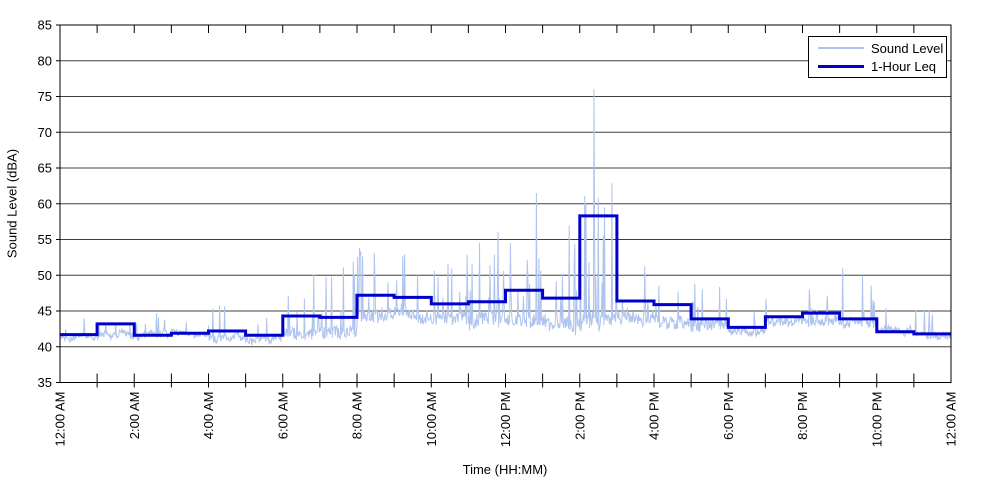 The height and width of the screenshot is (500, 1000). I want to click on legend: Sound Level 1-Hour Leq, so click(877, 57).